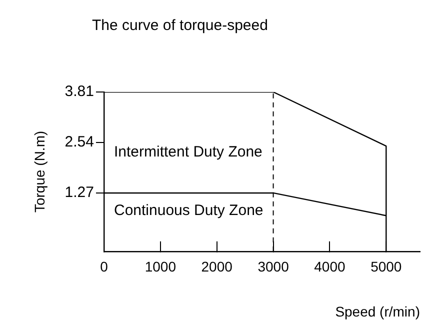  What do you see at coordinates (377, 311) in the screenshot?
I see `x-axis-title: Speed (r/min)` at bounding box center [377, 311].